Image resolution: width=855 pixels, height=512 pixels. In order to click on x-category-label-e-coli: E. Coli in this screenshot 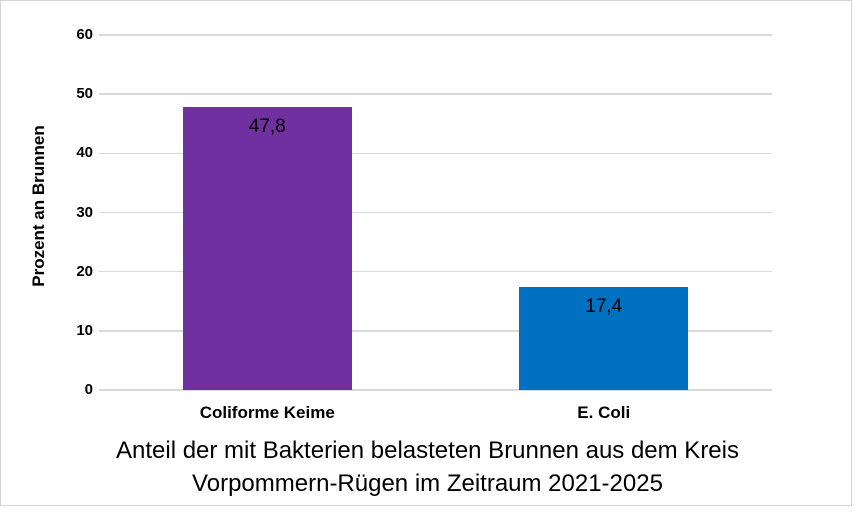, I will do `click(604, 412)`.